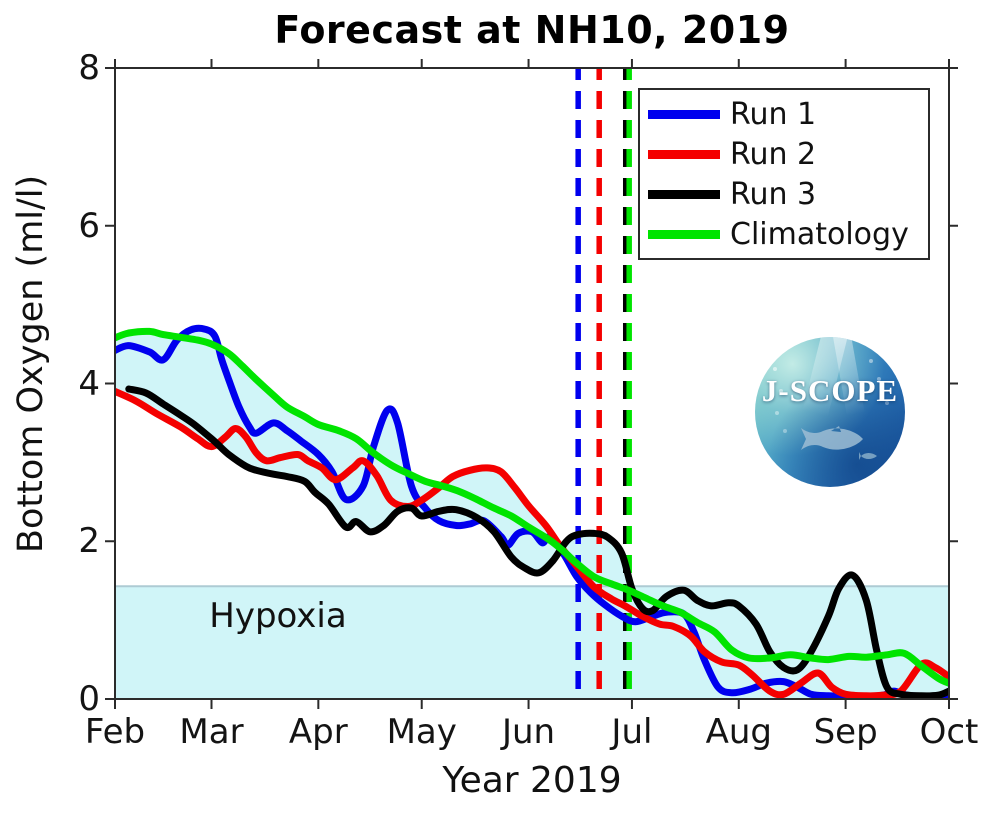 The width and height of the screenshot is (1000, 824). Describe the element at coordinates (532, 30) in the screenshot. I see `chart-title: Forecast at NH10, 2019` at that location.